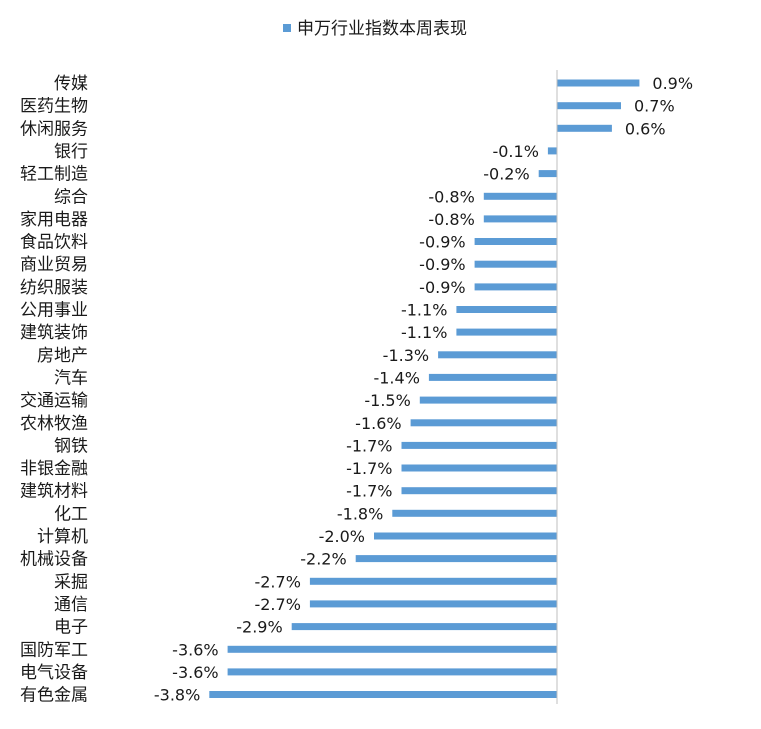 The height and width of the screenshot is (729, 761). I want to click on category-label: 机械设备, so click(54, 560).